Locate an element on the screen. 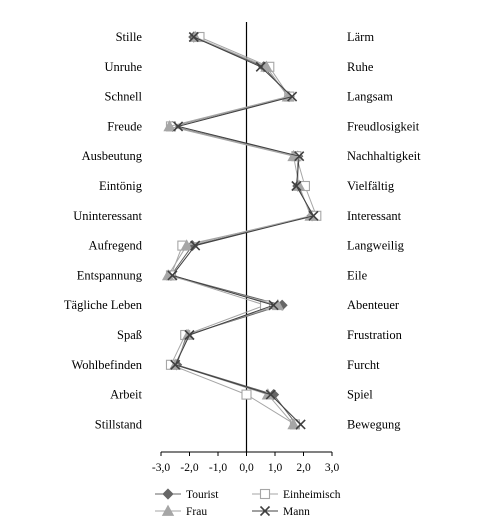 This screenshot has width=496, height=531. right-label: Interessant is located at coordinates (374, 216).